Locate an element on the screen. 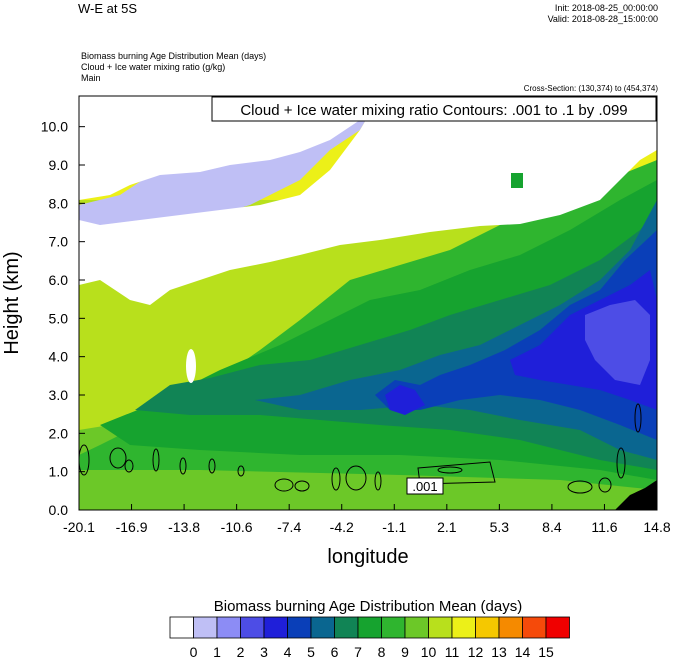 This screenshot has width=674, height=667. colorbar-label: 4 is located at coordinates (288, 652).